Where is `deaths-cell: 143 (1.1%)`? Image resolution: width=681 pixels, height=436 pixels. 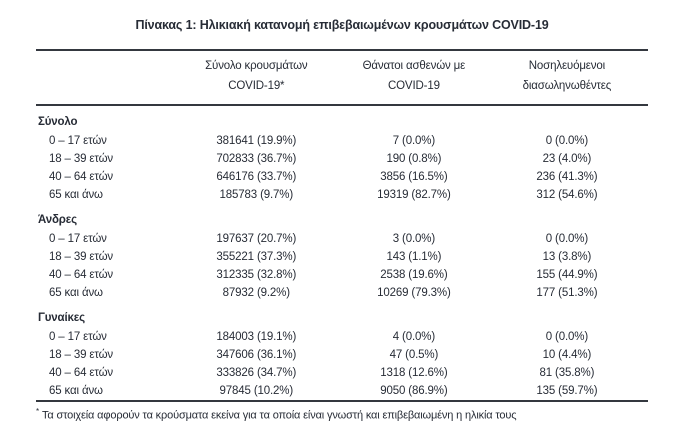 deaths-cell: 143 (1.1%) is located at coordinates (414, 257).